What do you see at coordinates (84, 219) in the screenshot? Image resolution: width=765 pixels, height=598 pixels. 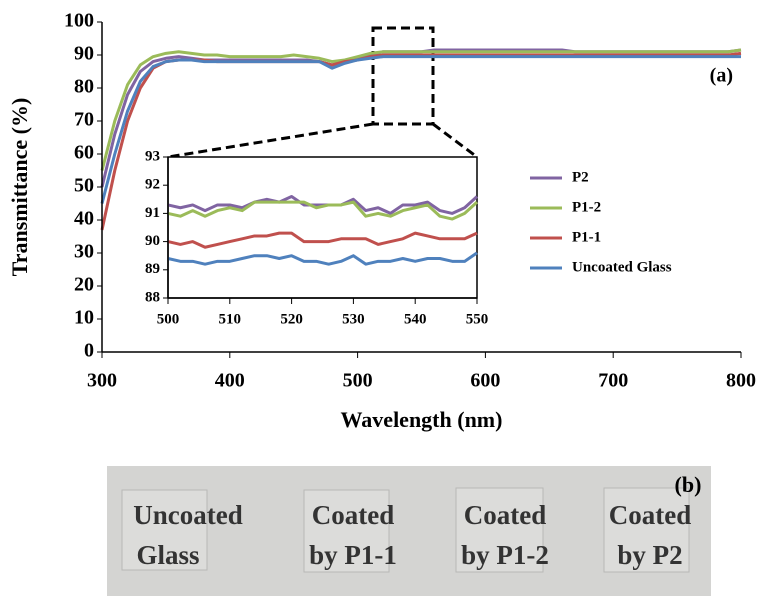 I see `y-tick-label: 40` at bounding box center [84, 219].